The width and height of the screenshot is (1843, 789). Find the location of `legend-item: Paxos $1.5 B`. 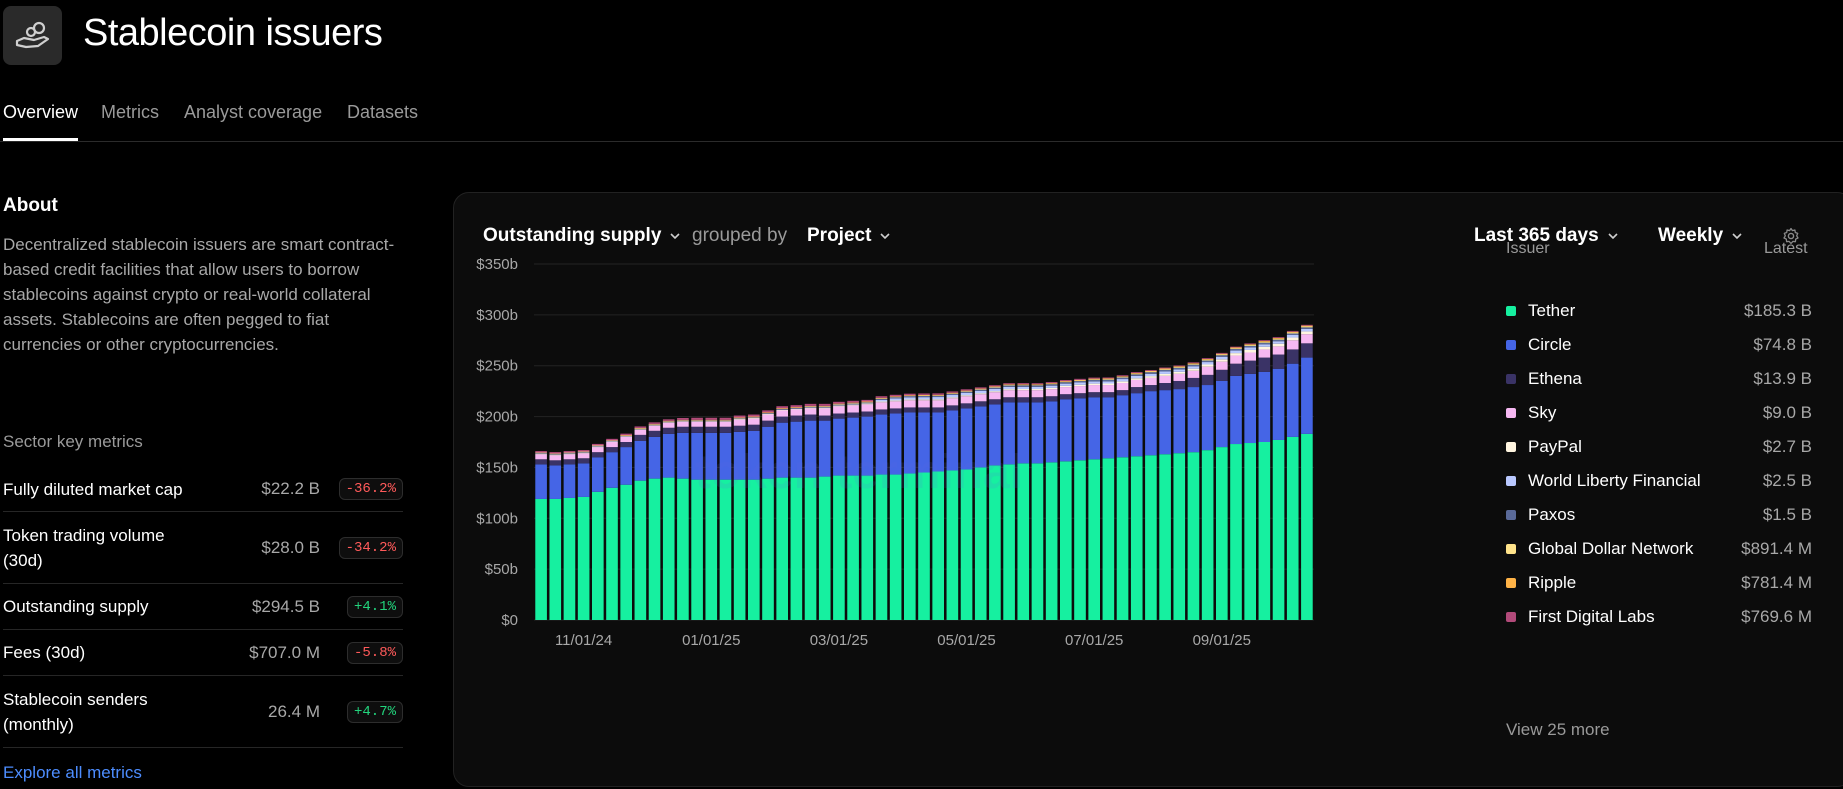

legend-item: Paxos $1.5 B is located at coordinates (1659, 515).